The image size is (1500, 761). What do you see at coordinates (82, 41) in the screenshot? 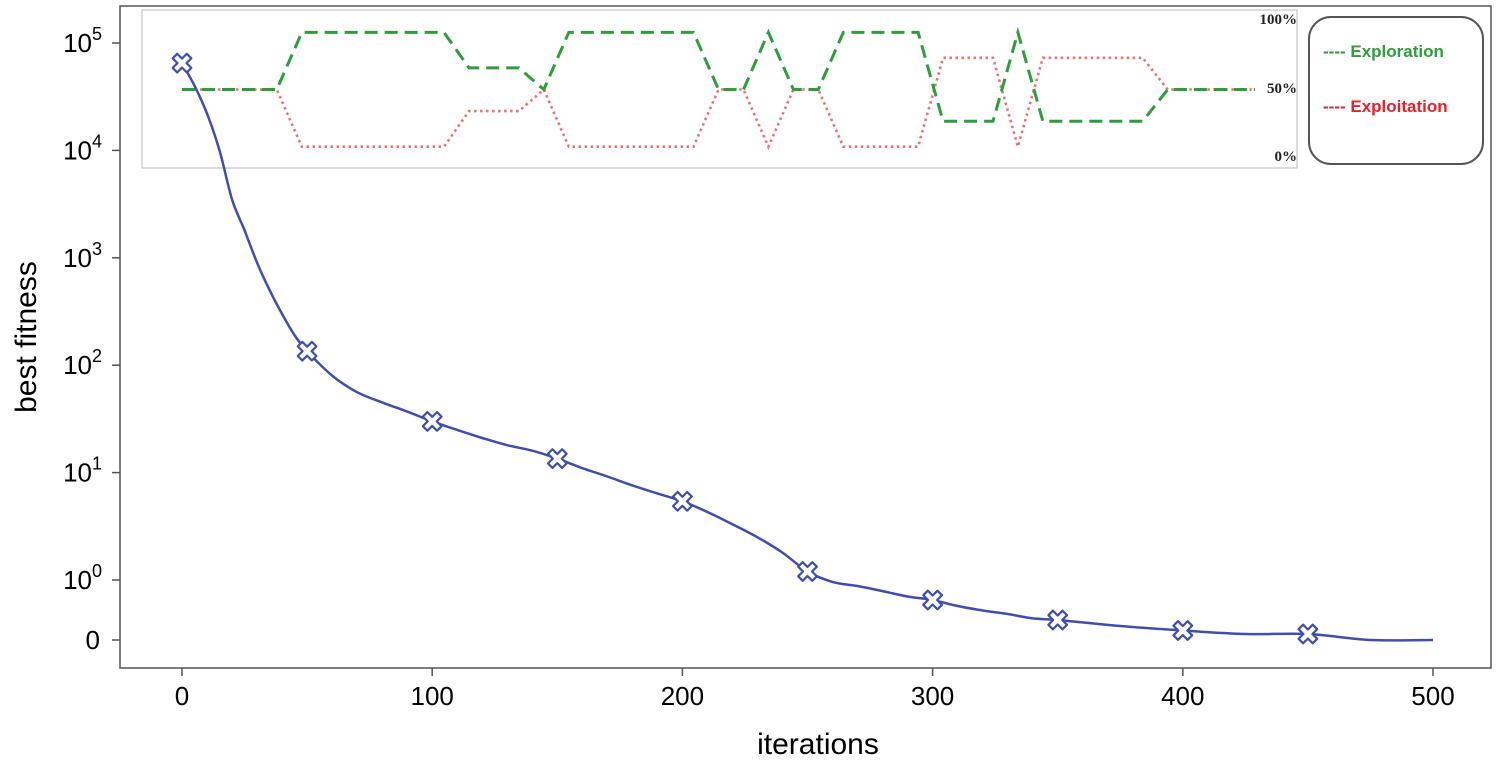
I see `y-tick-label: 10⁵` at bounding box center [82, 41].